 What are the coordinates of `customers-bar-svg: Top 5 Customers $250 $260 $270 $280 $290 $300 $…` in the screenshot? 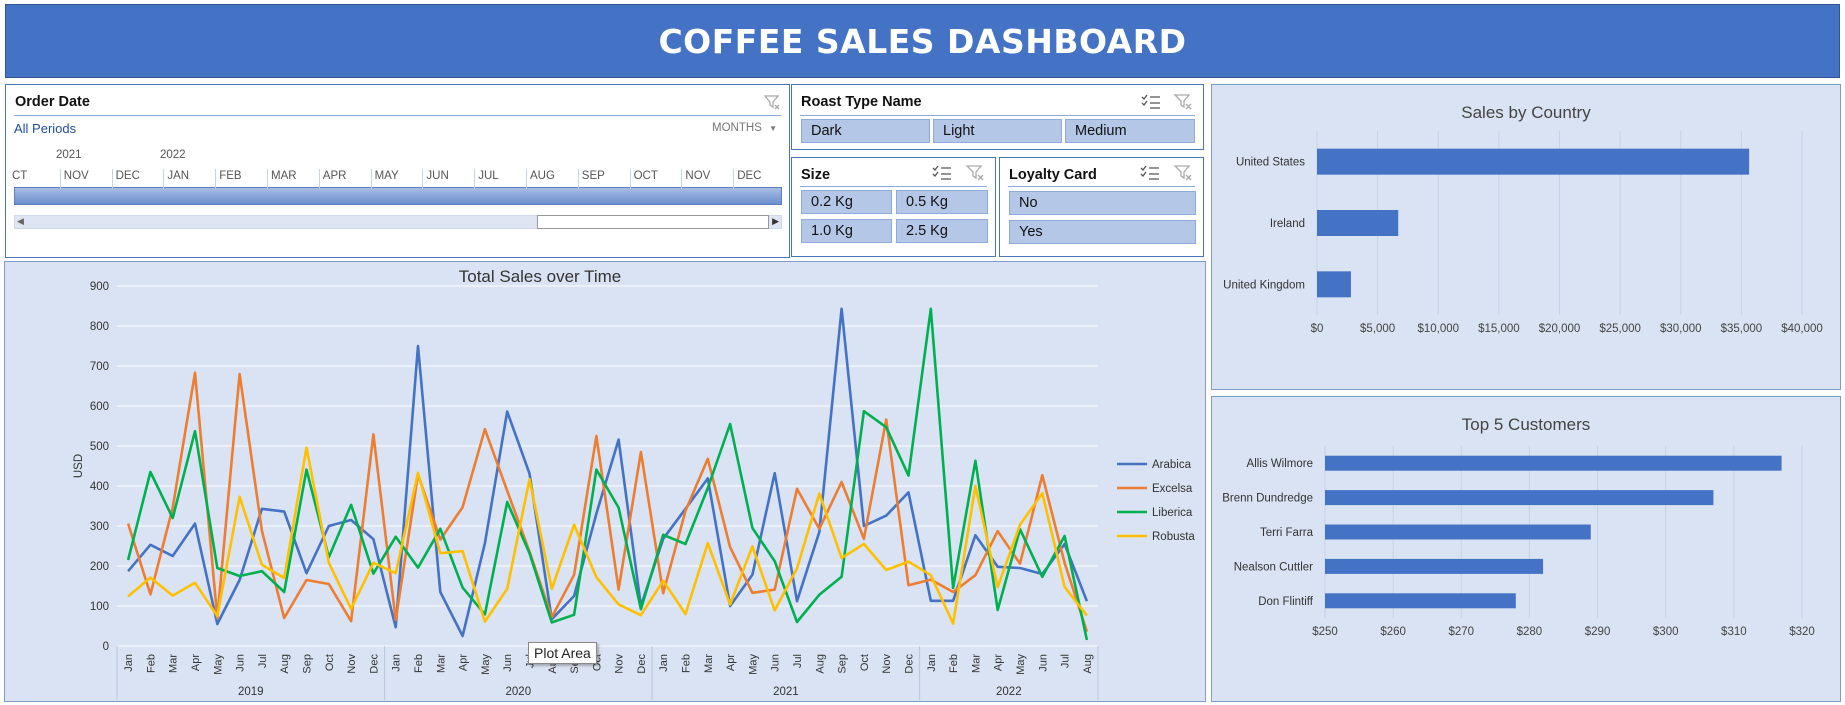 It's located at (1518, 526).